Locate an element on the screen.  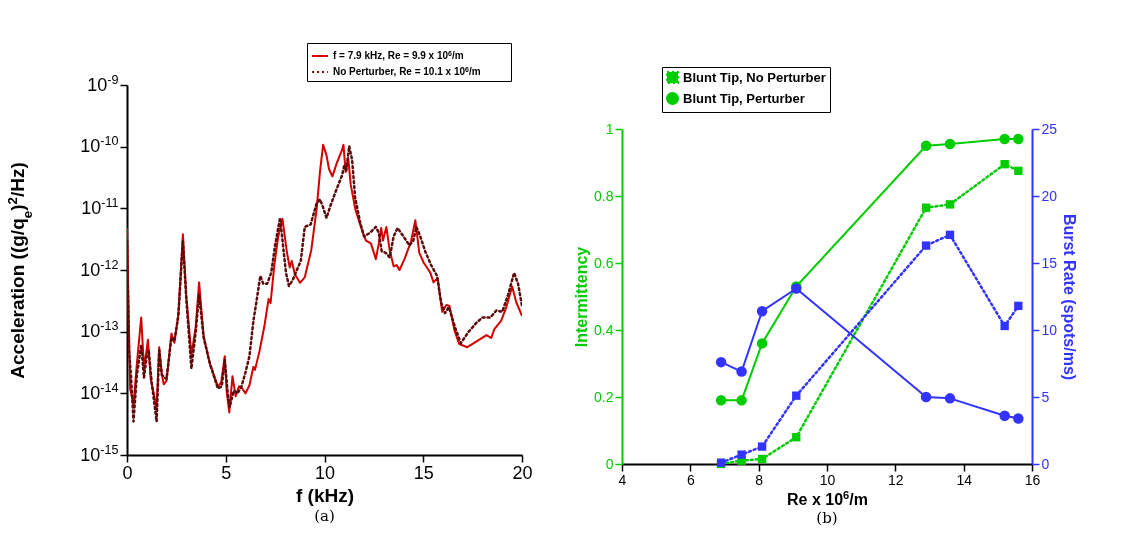
x-tick-label: 12 is located at coordinates (896, 479).